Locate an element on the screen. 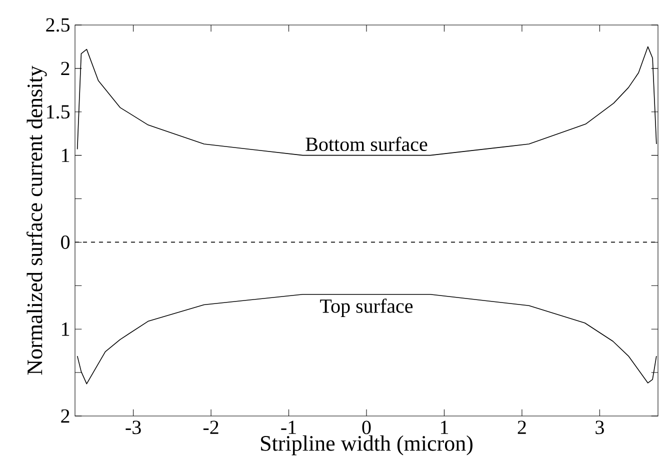 The width and height of the screenshot is (664, 463). x-tick-label: 2 is located at coordinates (522, 427).